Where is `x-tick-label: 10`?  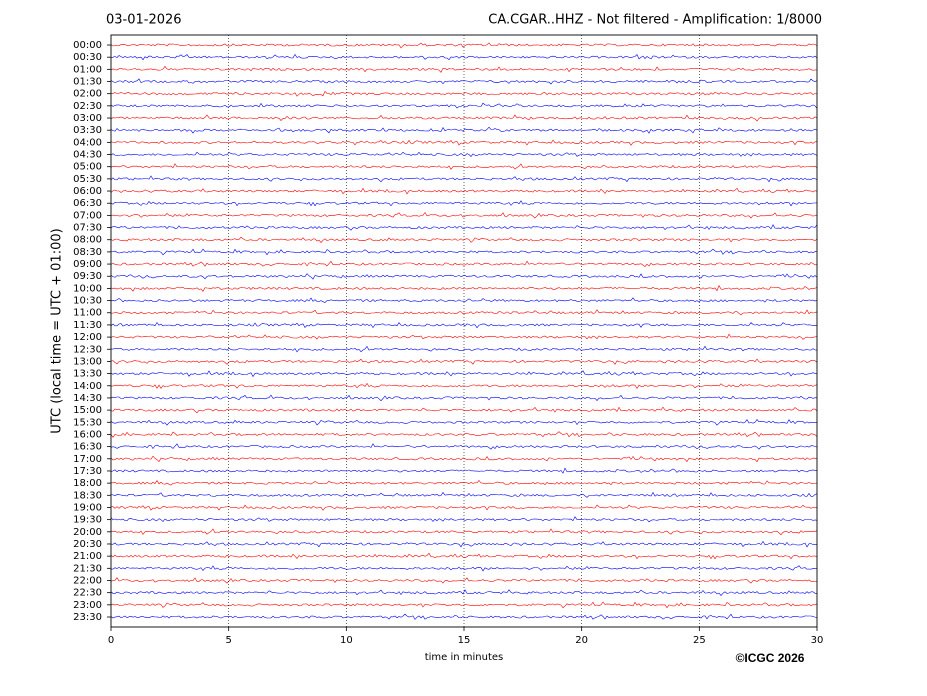 x-tick-label: 10 is located at coordinates (346, 640).